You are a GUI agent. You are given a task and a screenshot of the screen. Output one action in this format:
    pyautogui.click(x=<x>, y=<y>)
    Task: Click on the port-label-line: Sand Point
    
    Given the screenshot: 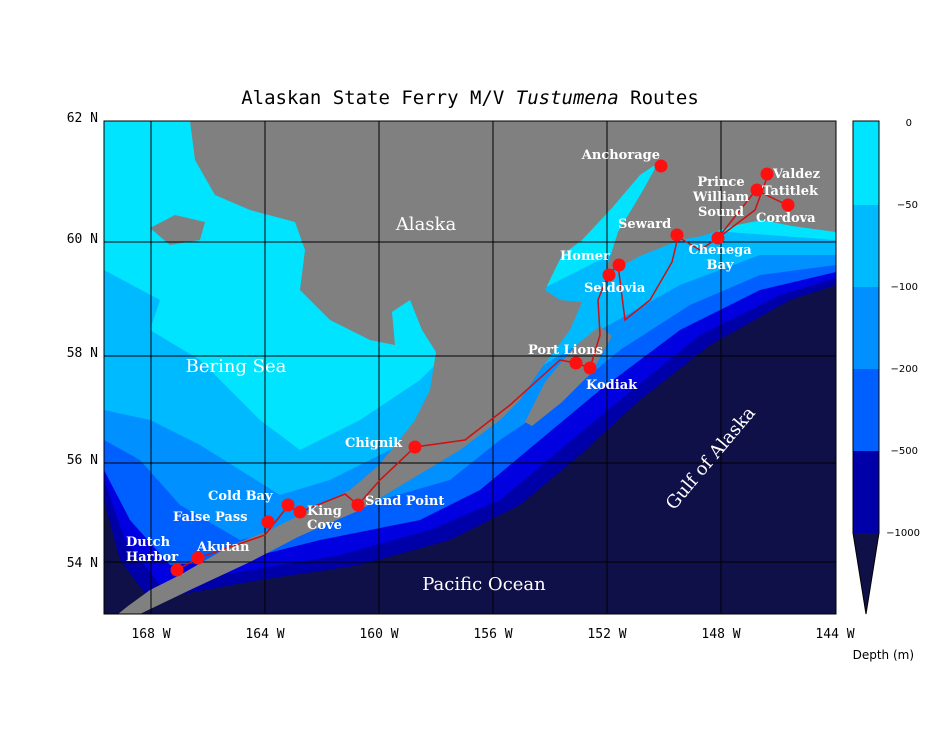 What is the action you would take?
    pyautogui.click(x=404, y=501)
    